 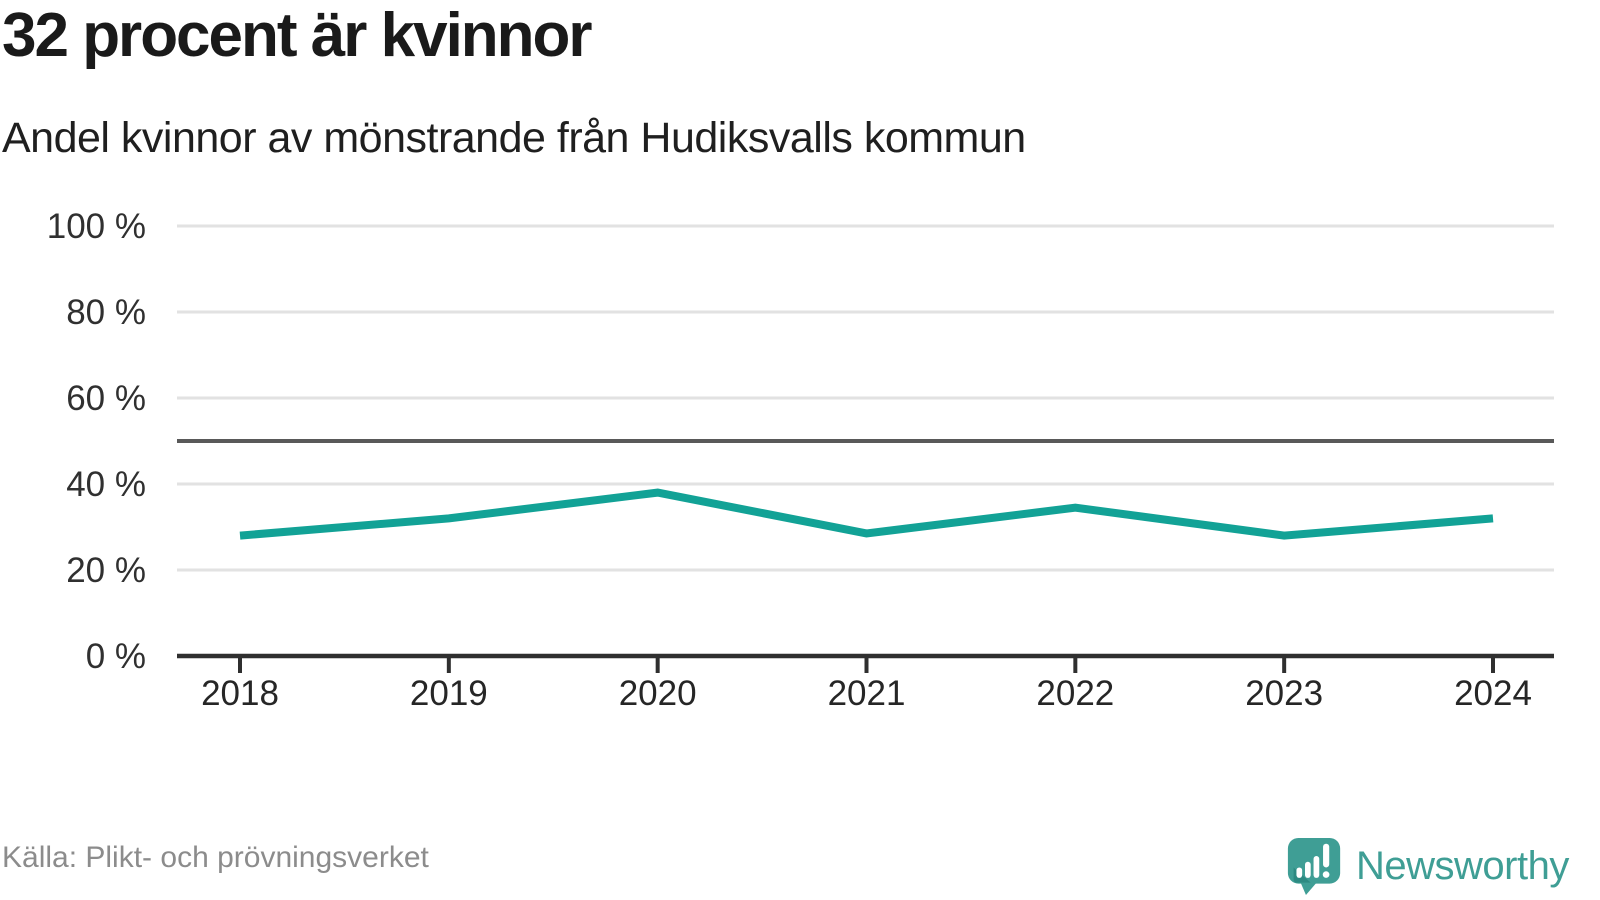 What do you see at coordinates (867, 693) in the screenshot?
I see `x-axis-label: 2021` at bounding box center [867, 693].